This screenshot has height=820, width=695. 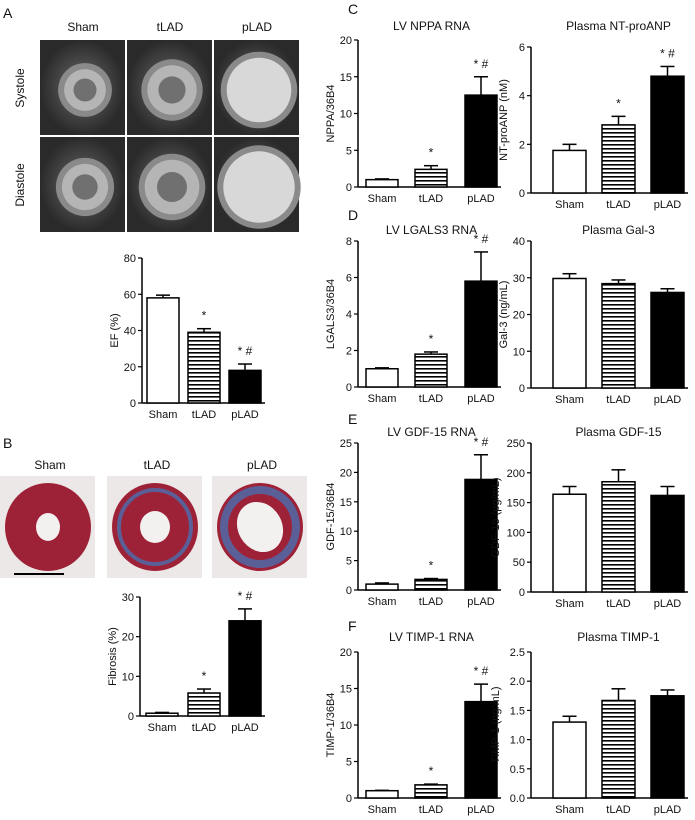 I want to click on y-axis-label: EF (%), so click(x=115, y=330).